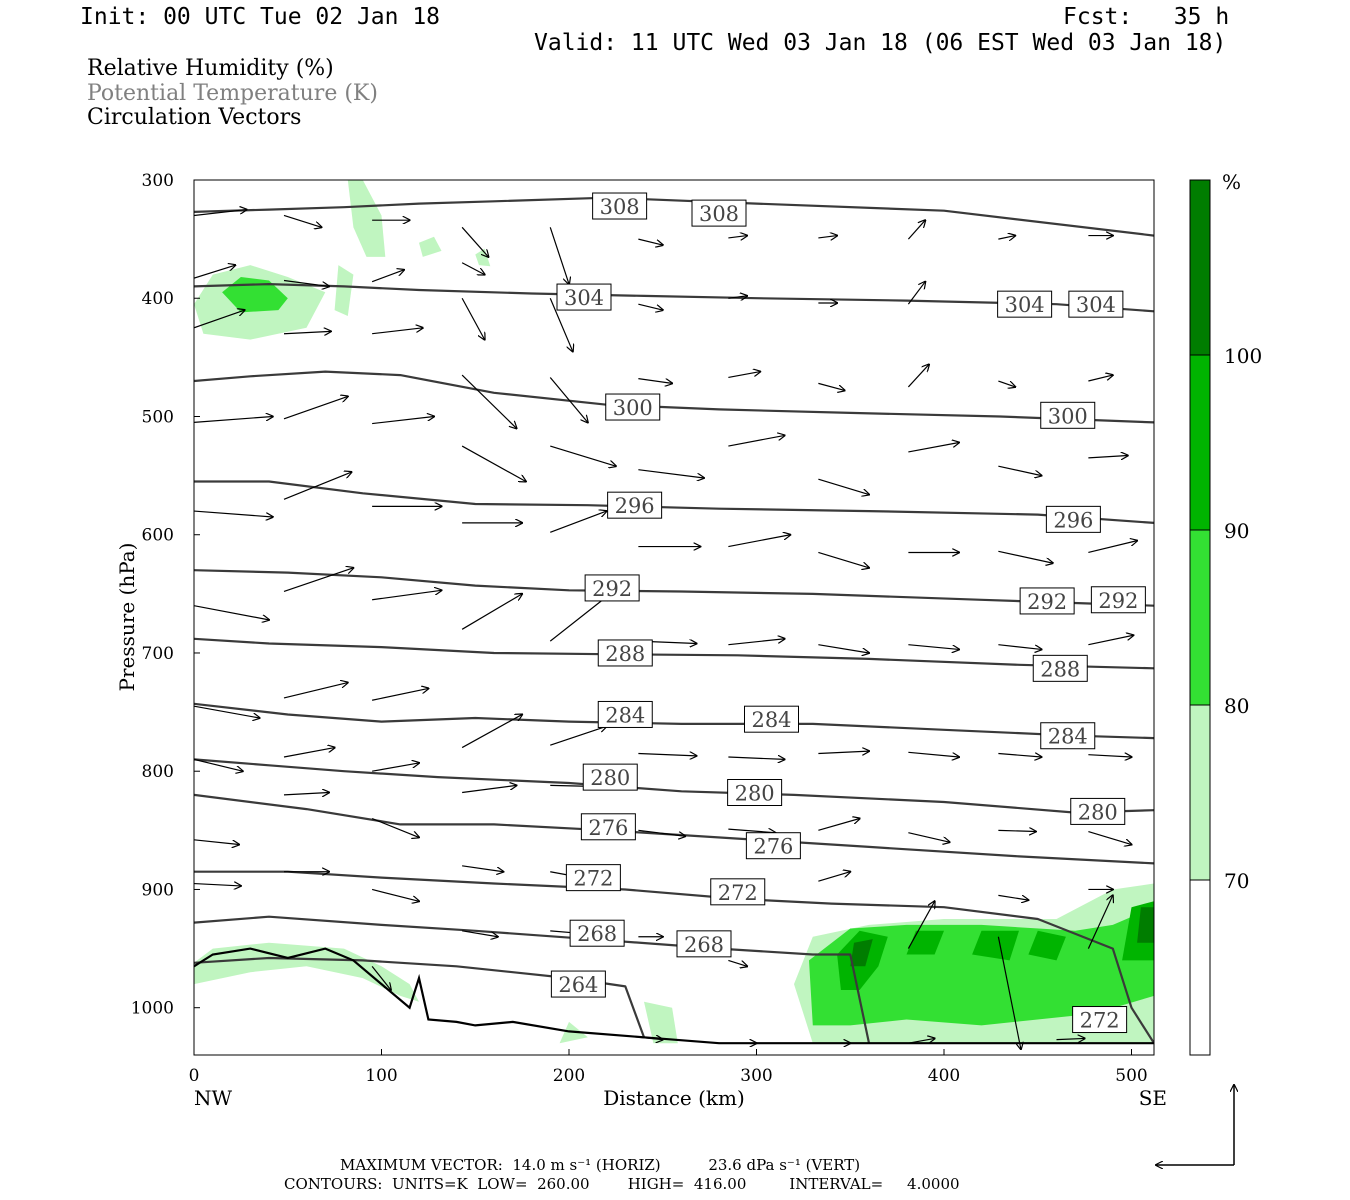  What do you see at coordinates (232, 93) in the screenshot?
I see `field-theta-label: Potential Temperature (K)` at bounding box center [232, 93].